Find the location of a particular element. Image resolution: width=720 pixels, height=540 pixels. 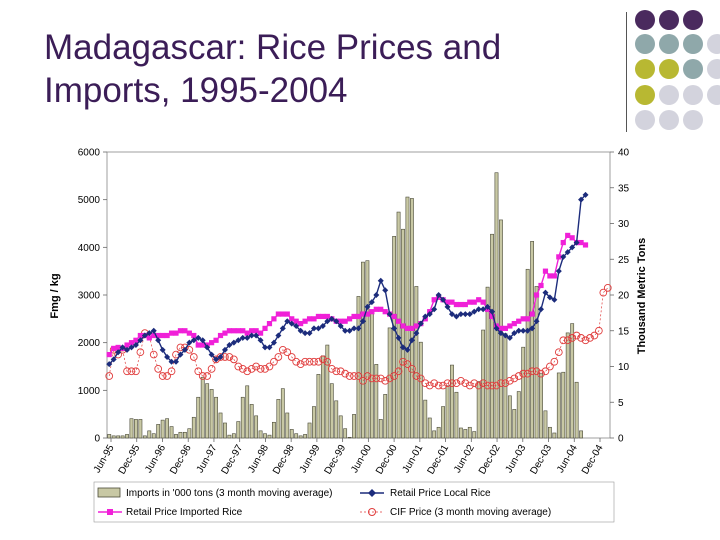

left-axis: 0 1000 2000 3000 4000 5000 6000 is located at coordinates (92, 296).